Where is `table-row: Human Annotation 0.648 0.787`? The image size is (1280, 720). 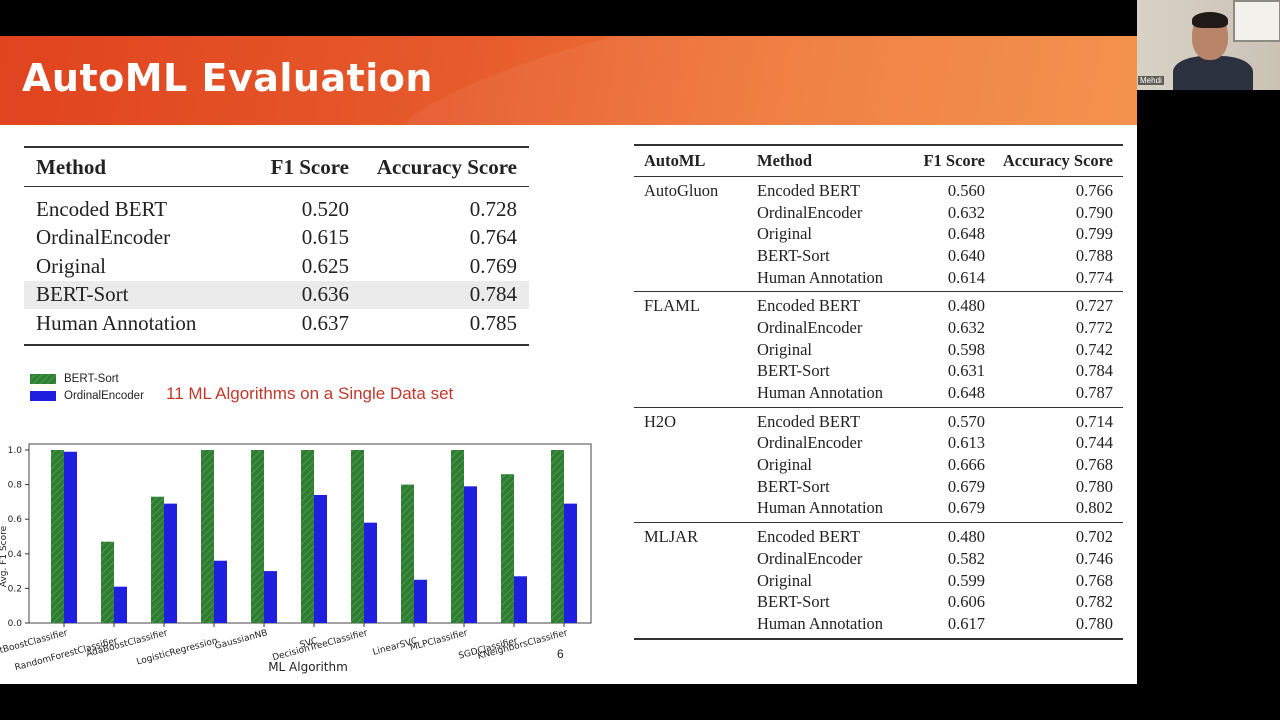 table-row: Human Annotation 0.648 0.787 is located at coordinates (878, 393).